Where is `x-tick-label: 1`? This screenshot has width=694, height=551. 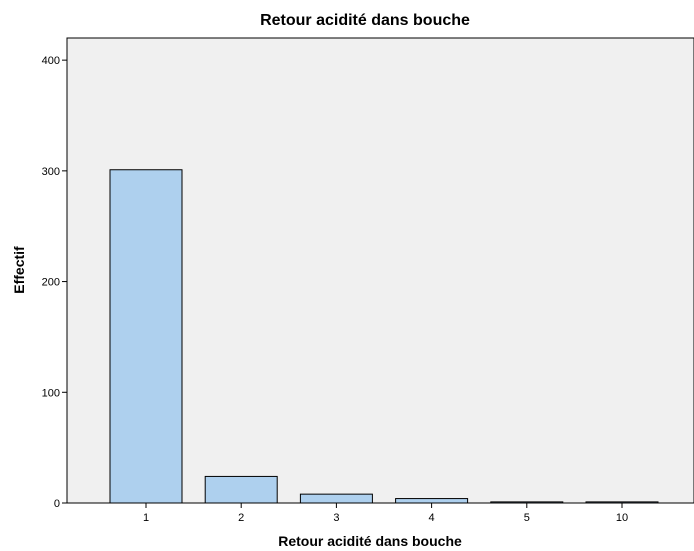
x-tick-label: 1 is located at coordinates (146, 518).